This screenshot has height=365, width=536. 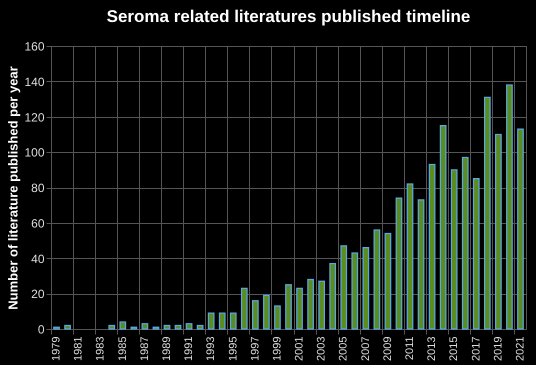 I want to click on x-tick-label: 1993, so click(x=211, y=348).